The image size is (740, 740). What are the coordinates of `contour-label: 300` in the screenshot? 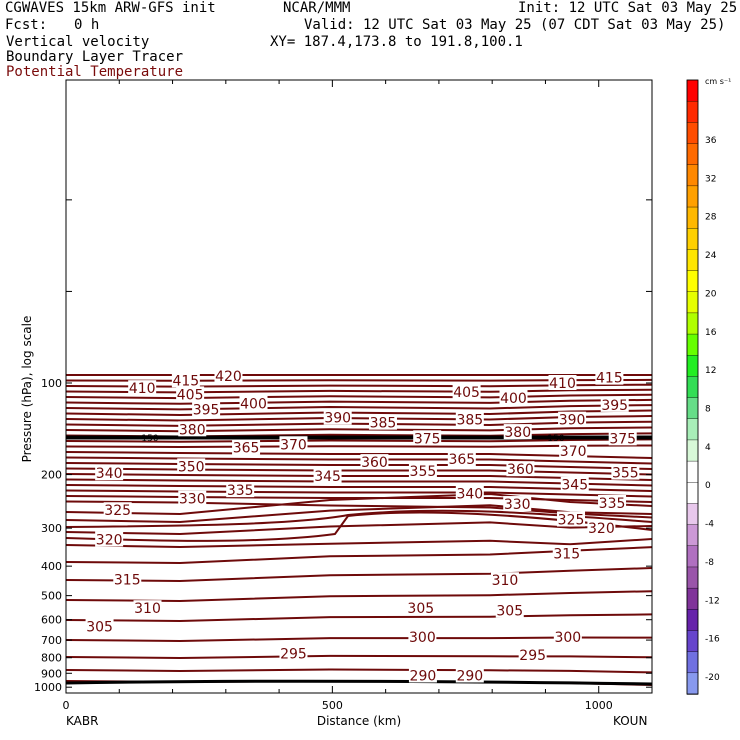 It's located at (567, 638).